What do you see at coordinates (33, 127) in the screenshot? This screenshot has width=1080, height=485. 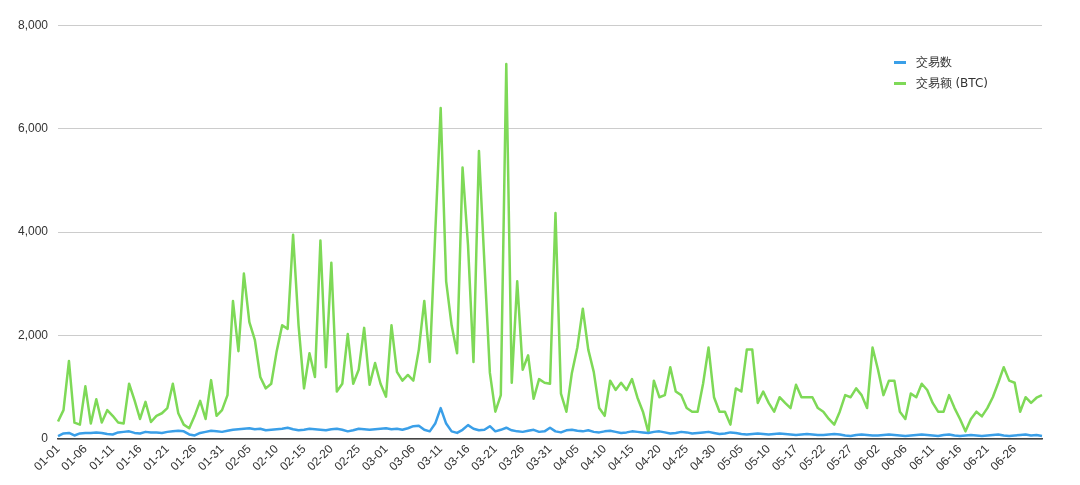 I see `y-tick-label: 6,000` at bounding box center [33, 127].